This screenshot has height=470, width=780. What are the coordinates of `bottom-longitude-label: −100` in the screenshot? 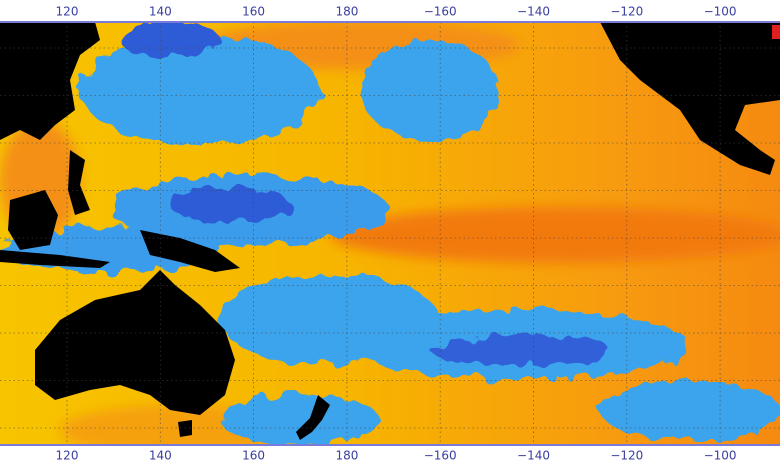 It's located at (720, 456).